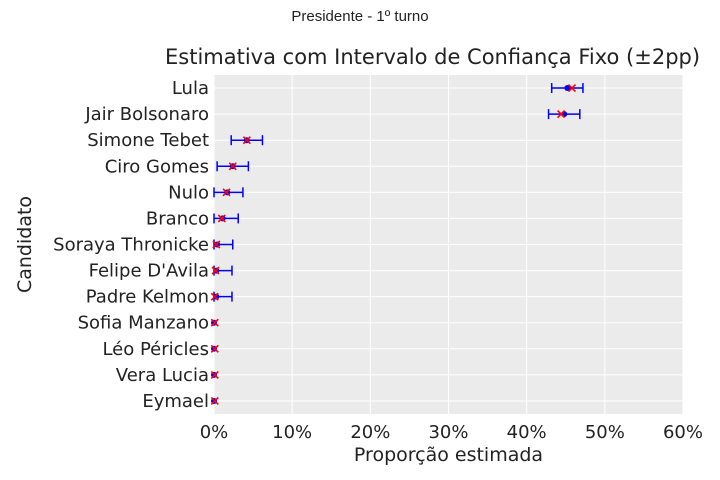  What do you see at coordinates (605, 432) in the screenshot?
I see `x-tick-label: 50%` at bounding box center [605, 432].